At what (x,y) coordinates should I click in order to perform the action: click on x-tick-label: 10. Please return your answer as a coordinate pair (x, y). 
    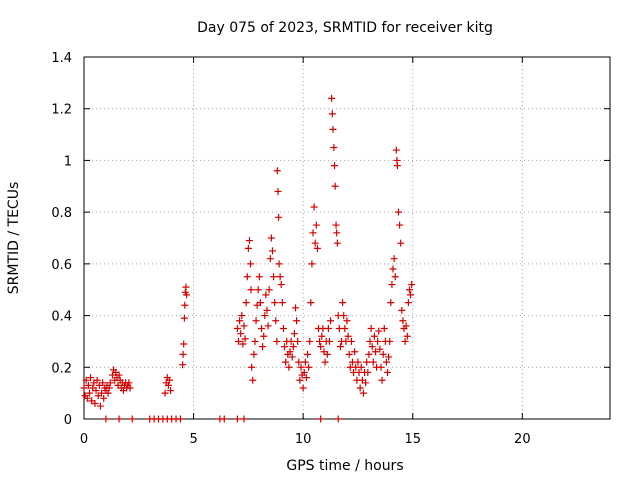
    Looking at the image, I should click on (303, 439).